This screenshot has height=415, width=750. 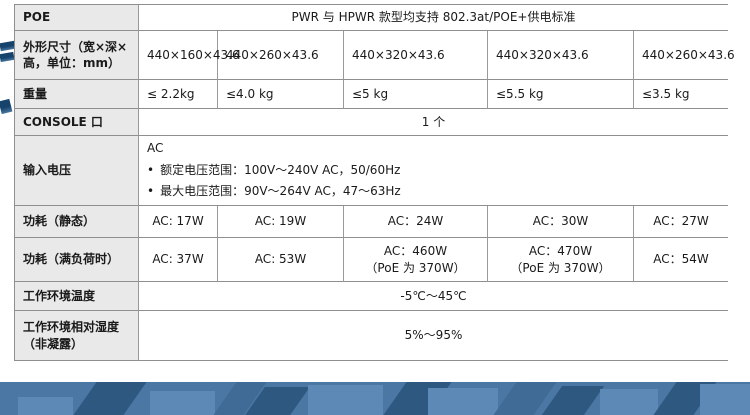 What do you see at coordinates (77, 336) in the screenshot?
I see `row-label-humidity: 工作环境相对湿度（非凝露）` at bounding box center [77, 336].